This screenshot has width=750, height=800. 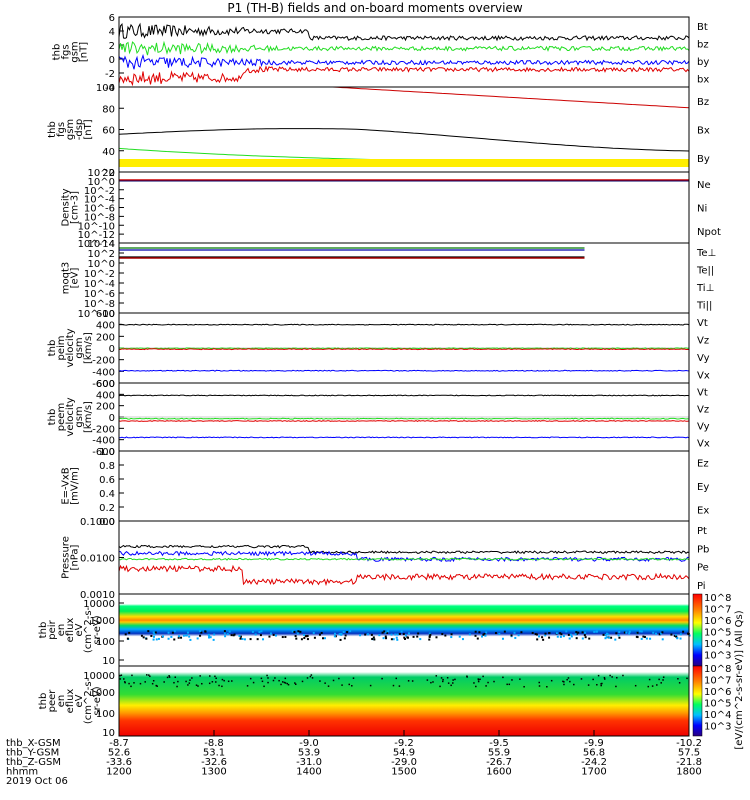 I want to click on legend-entry: Vz, so click(x=703, y=340).